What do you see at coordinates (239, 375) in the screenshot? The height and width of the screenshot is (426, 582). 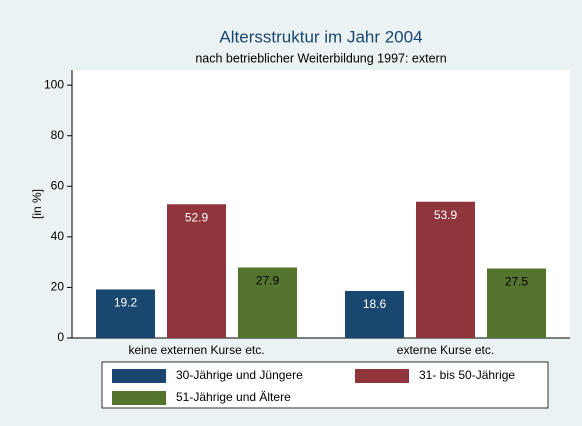 I see `legend-label: 30-Jährige und Jüngere` at bounding box center [239, 375].